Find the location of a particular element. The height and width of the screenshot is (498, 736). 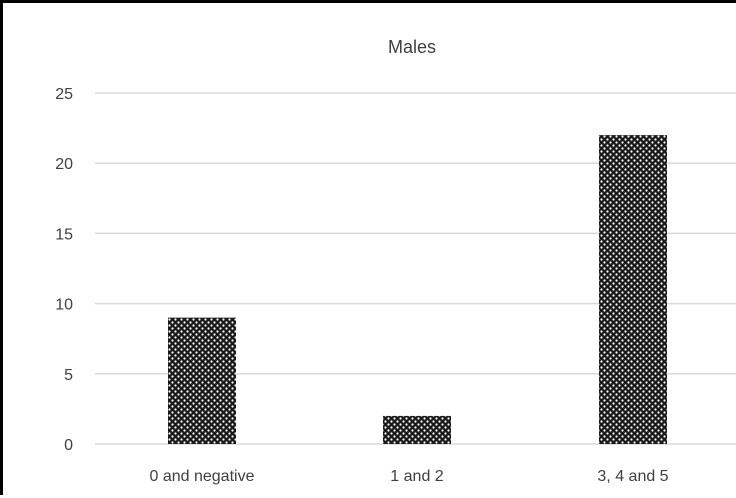

y-axis-tick-labels: 0 5 10 15 20 25 is located at coordinates (64, 270).